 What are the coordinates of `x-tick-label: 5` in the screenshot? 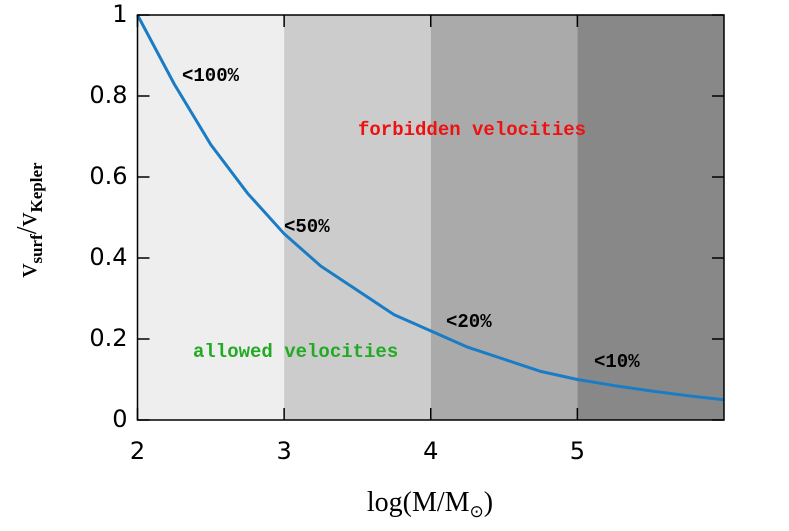 It's located at (577, 451).